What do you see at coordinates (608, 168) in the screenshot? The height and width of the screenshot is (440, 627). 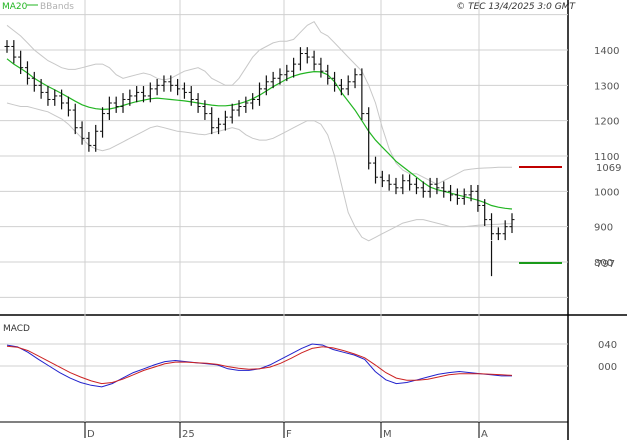 I see `resistance-label: 1069` at bounding box center [608, 168].